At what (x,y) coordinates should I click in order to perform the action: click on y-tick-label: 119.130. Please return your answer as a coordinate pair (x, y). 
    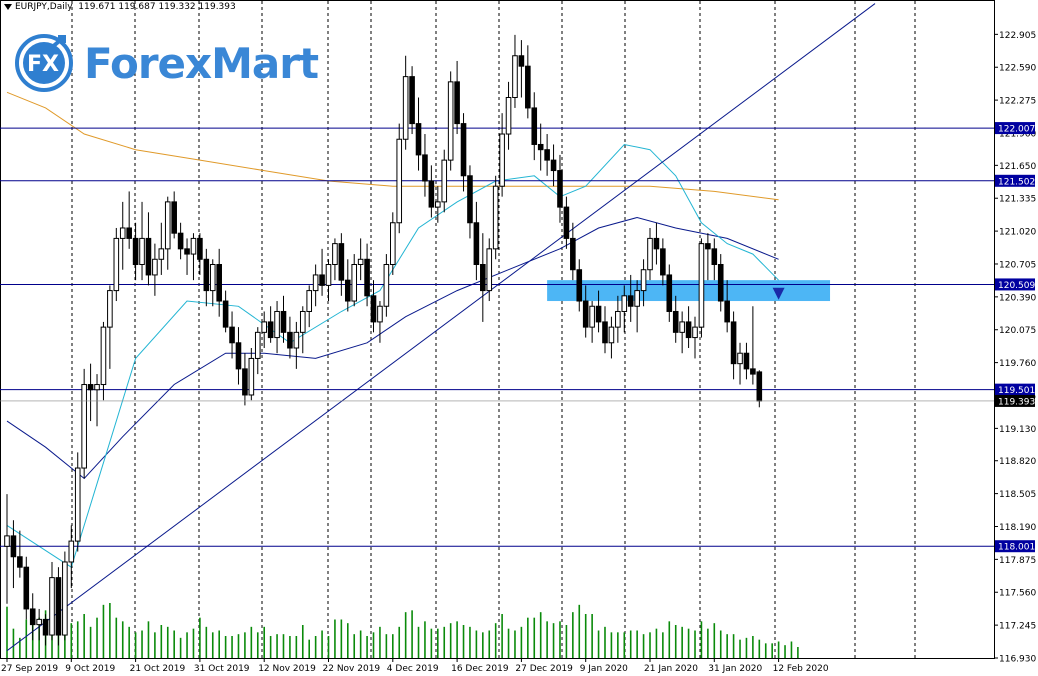
    Looking at the image, I should click on (1017, 430).